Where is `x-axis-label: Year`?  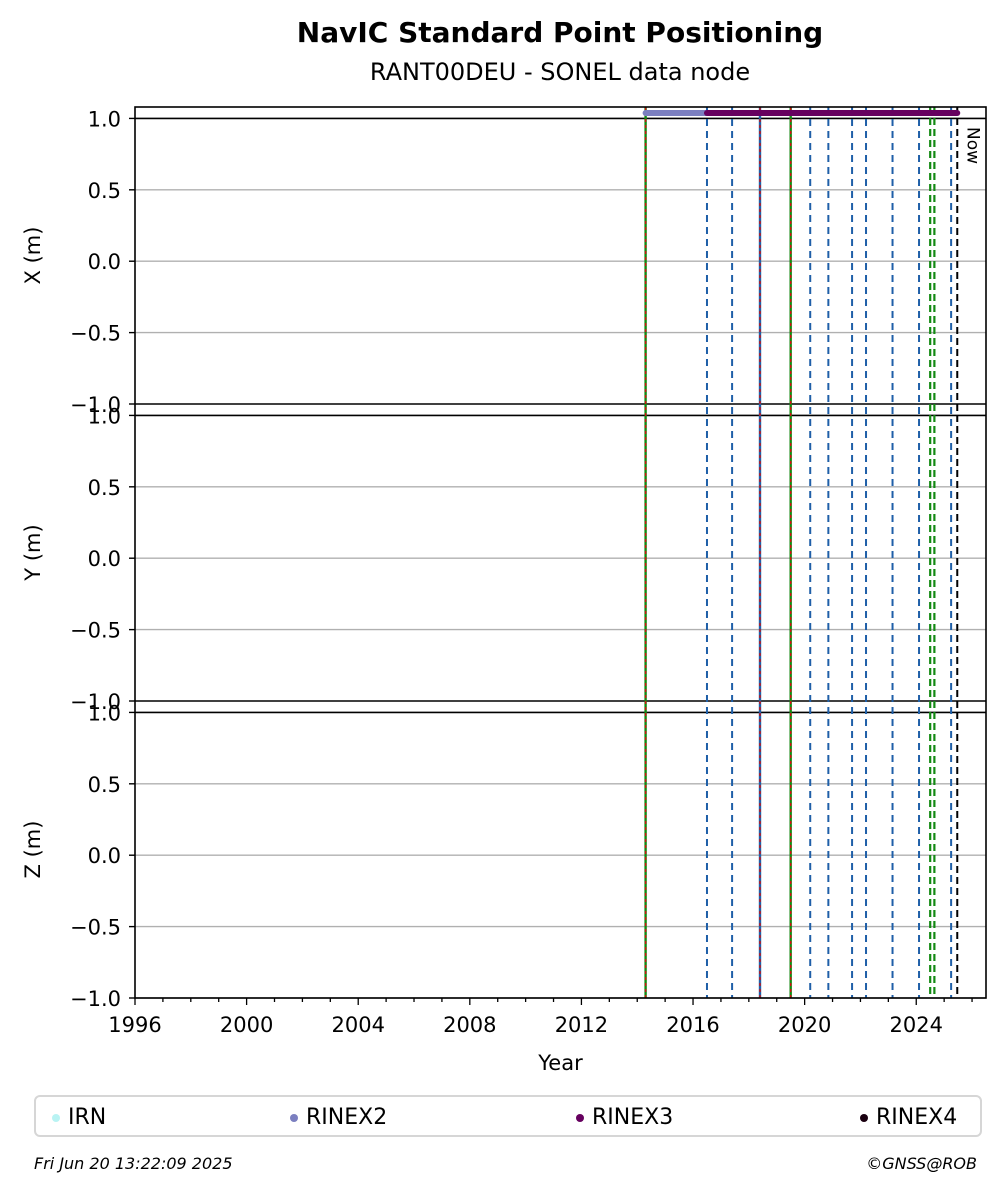
x-axis-label: Year is located at coordinates (560, 1063).